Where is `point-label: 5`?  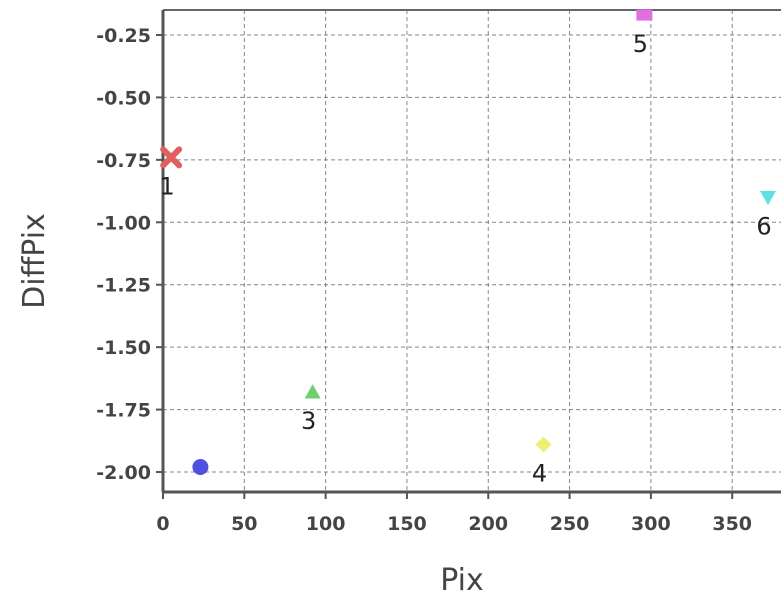 point-label: 5 is located at coordinates (640, 44).